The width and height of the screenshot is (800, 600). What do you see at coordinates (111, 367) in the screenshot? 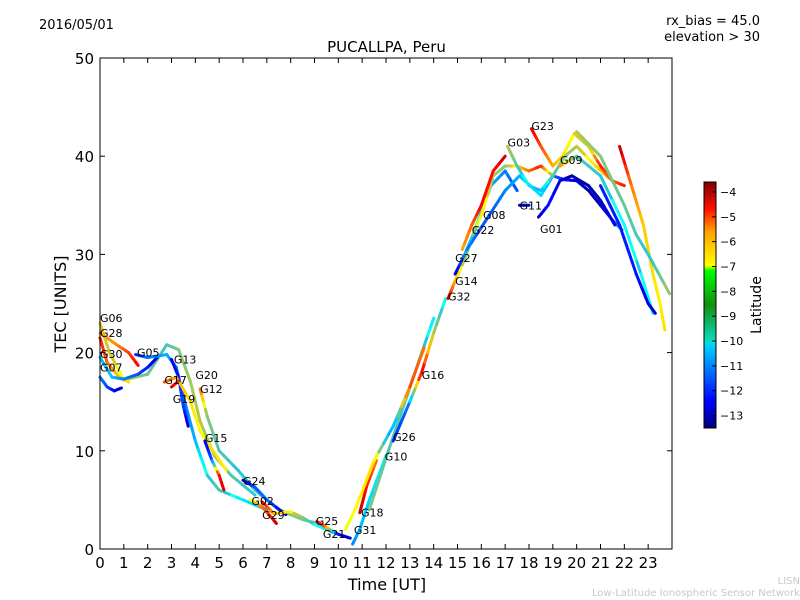
I see `prn-label: G07` at bounding box center [111, 367].